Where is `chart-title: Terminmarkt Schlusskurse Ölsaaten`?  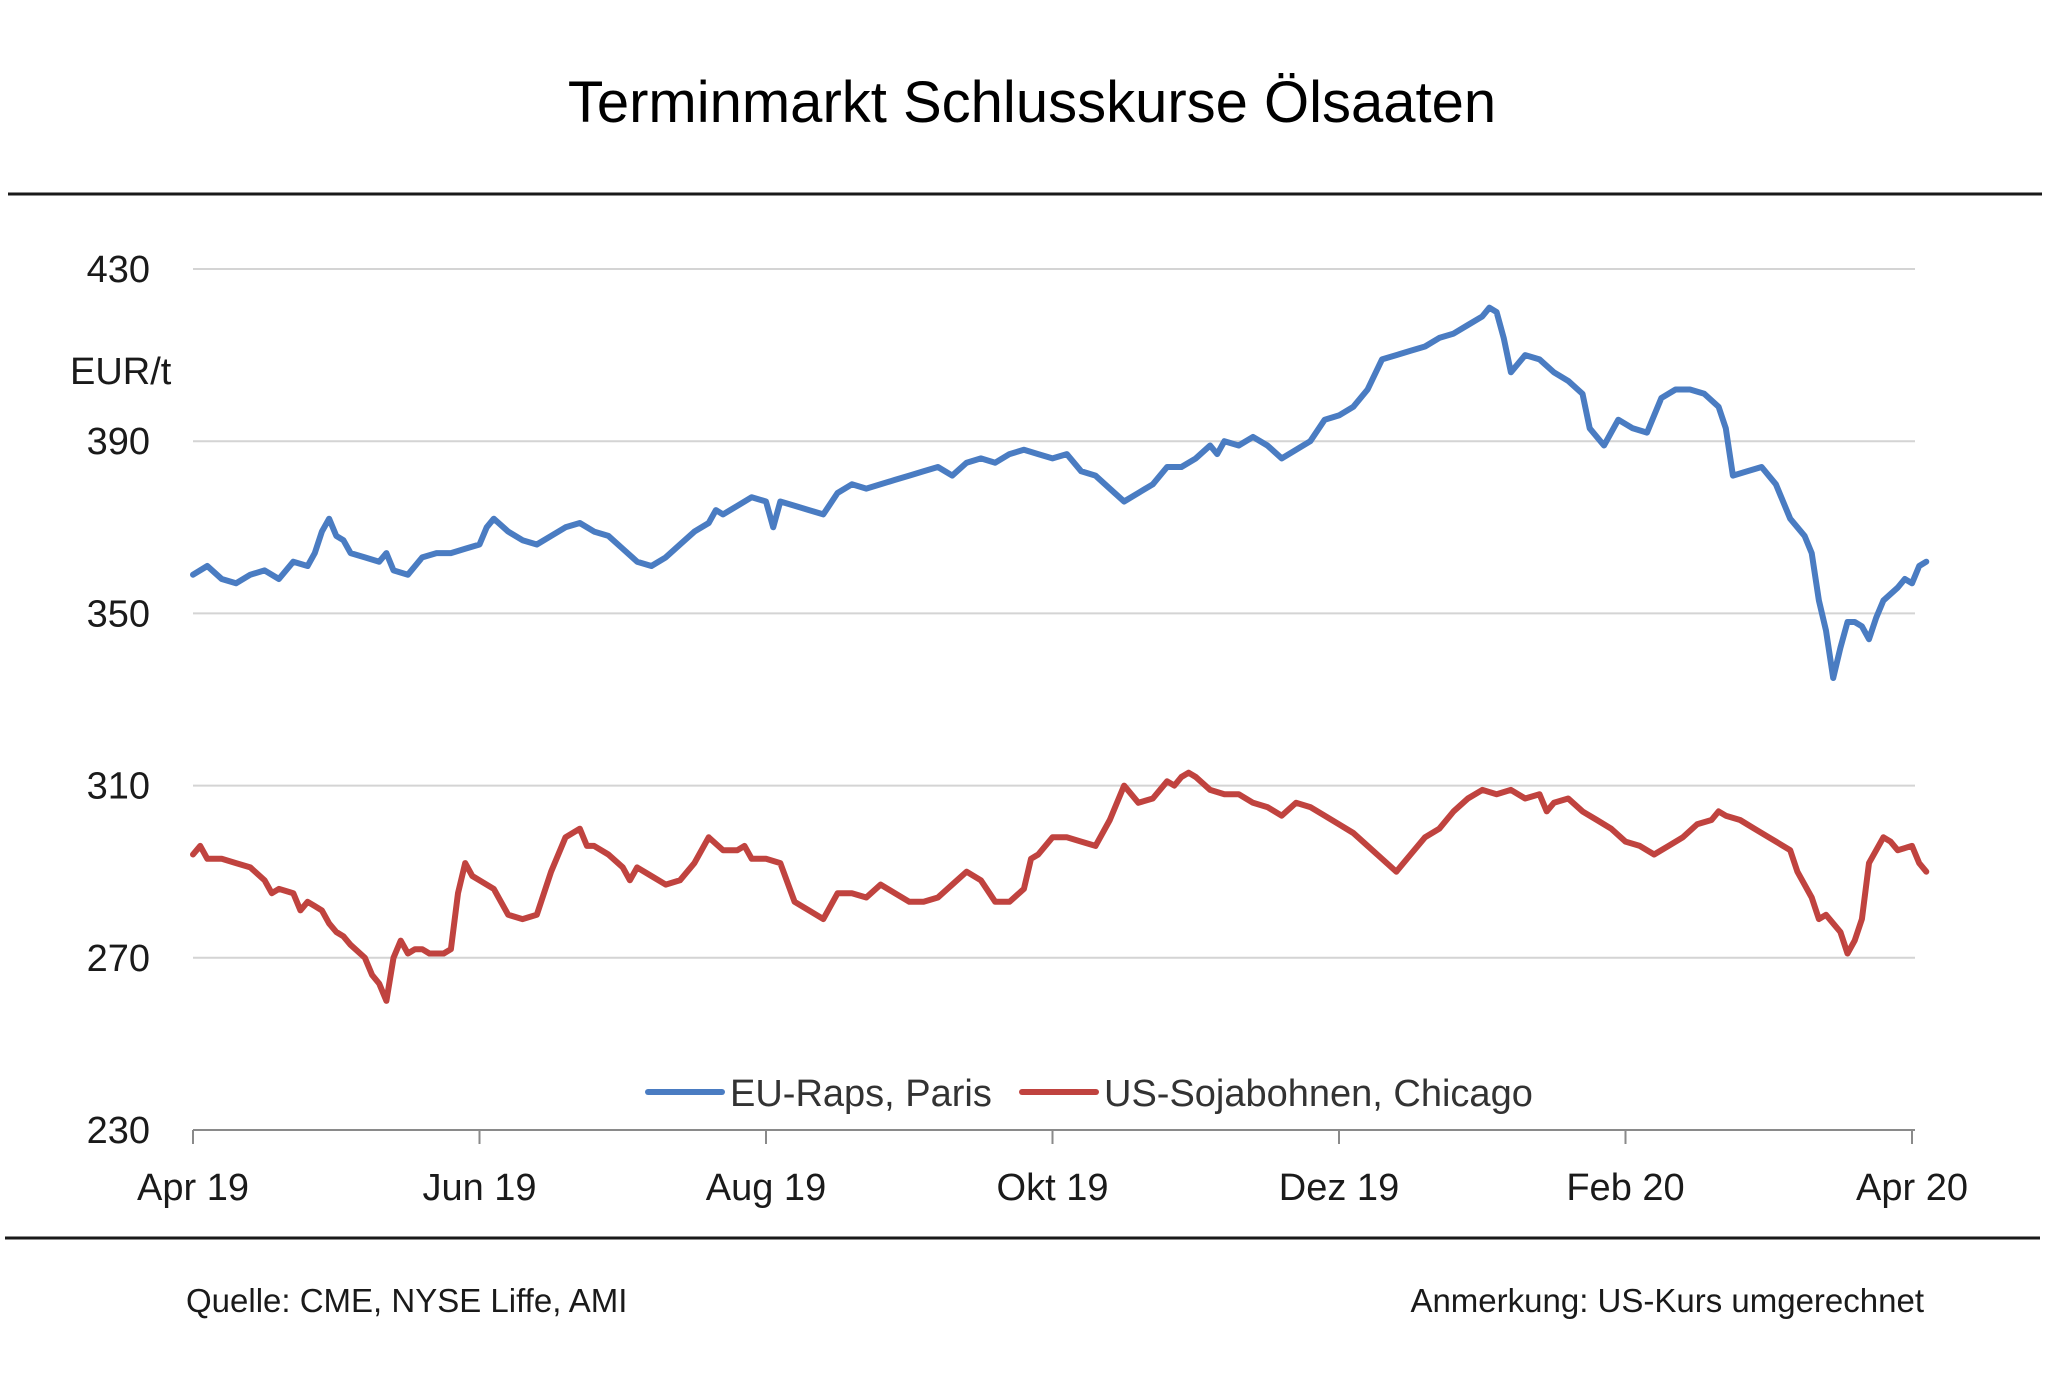 chart-title: Terminmarkt Schlusskurse Ölsaaten is located at coordinates (1032, 102).